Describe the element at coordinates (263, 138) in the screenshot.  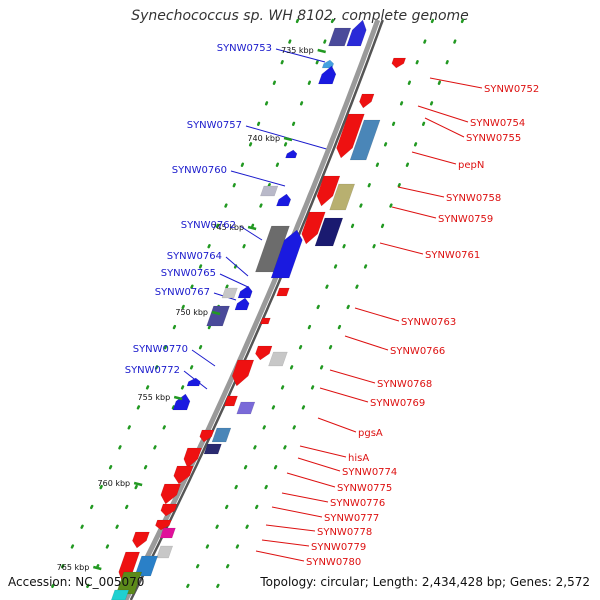
I see `kbp-tick-label: 740 kbp` at that location.